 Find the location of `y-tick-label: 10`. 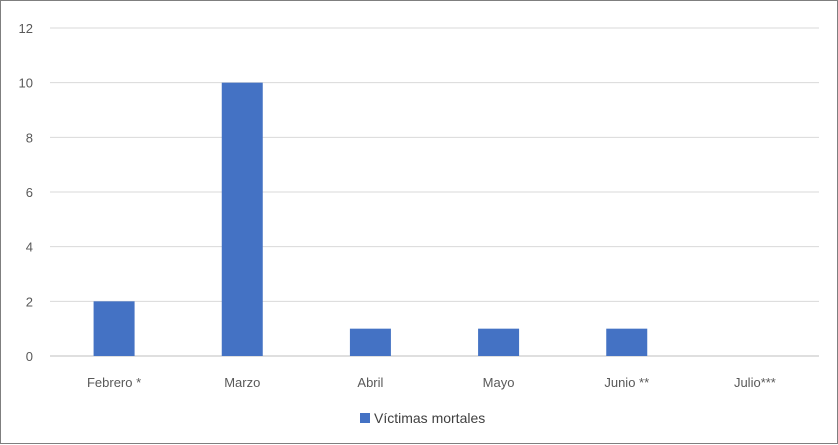

y-tick-label: 10 is located at coordinates (26, 83).